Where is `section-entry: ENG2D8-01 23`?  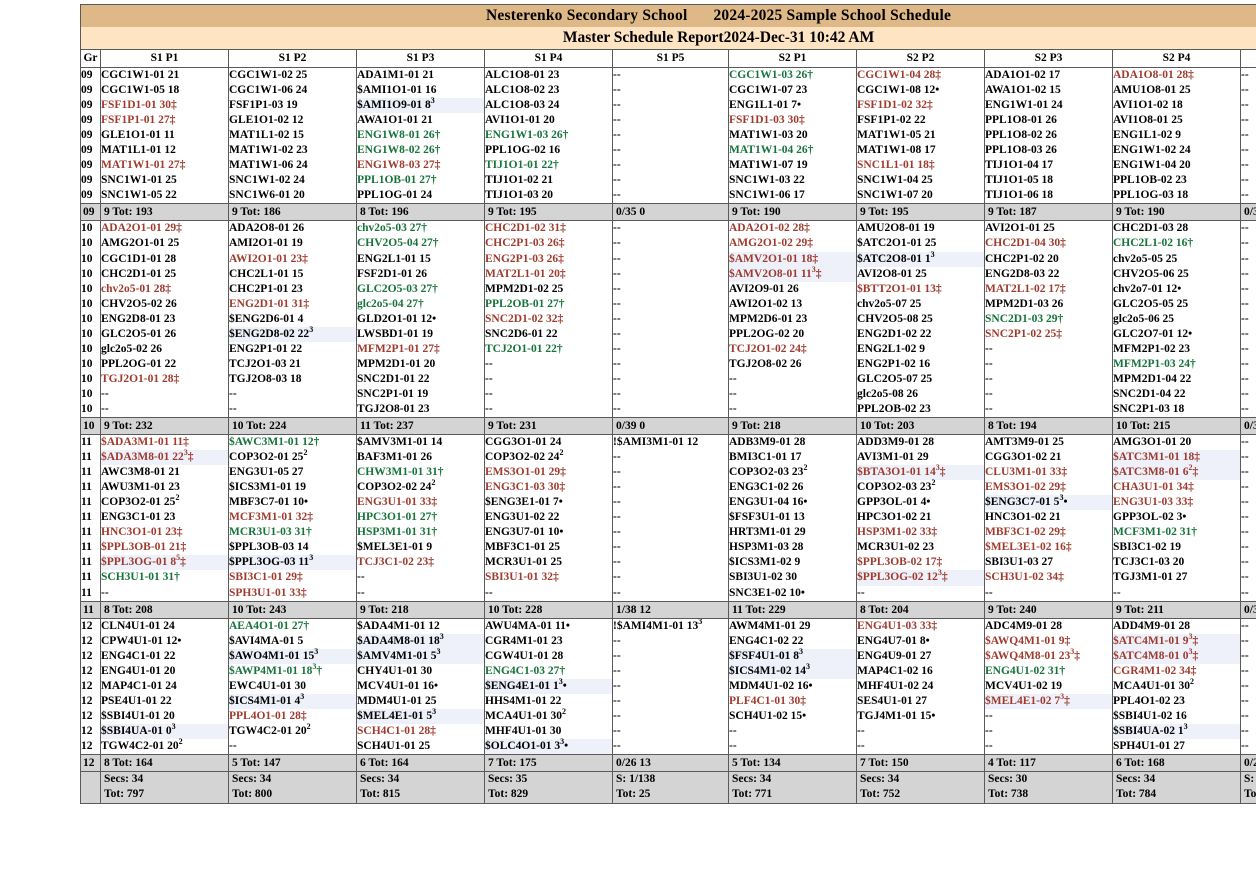
section-entry: ENG2D8-01 23 is located at coordinates (165, 319).